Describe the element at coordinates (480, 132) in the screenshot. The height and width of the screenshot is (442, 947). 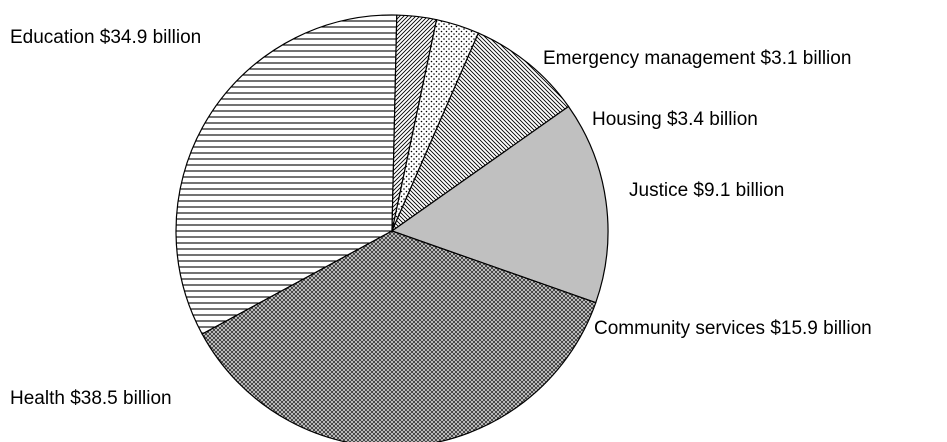
I see `slice-justice` at that location.